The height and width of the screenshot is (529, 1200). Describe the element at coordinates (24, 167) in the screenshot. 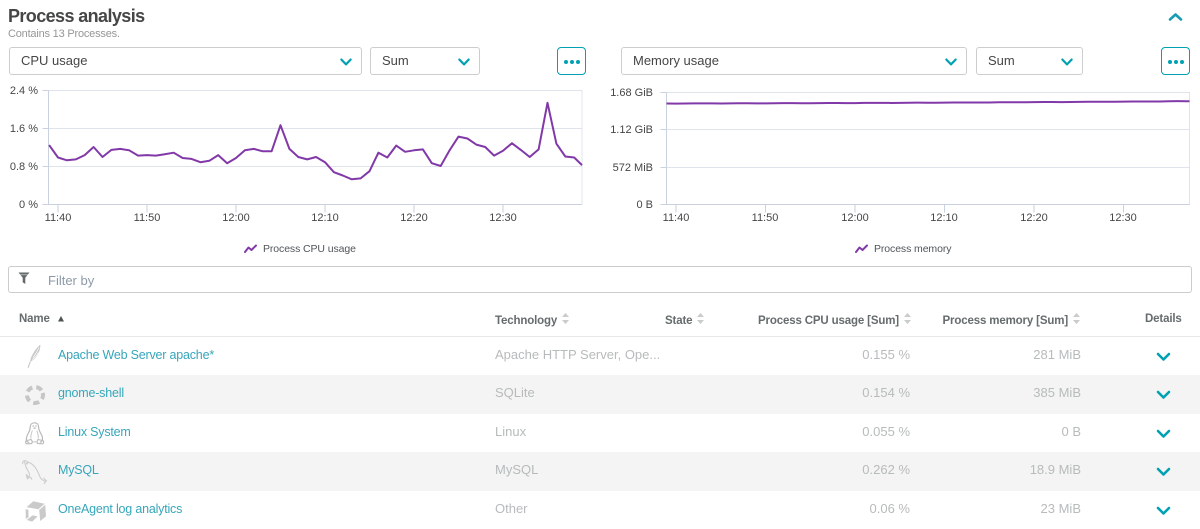

I see `svg-text: 0.8 %` at that location.